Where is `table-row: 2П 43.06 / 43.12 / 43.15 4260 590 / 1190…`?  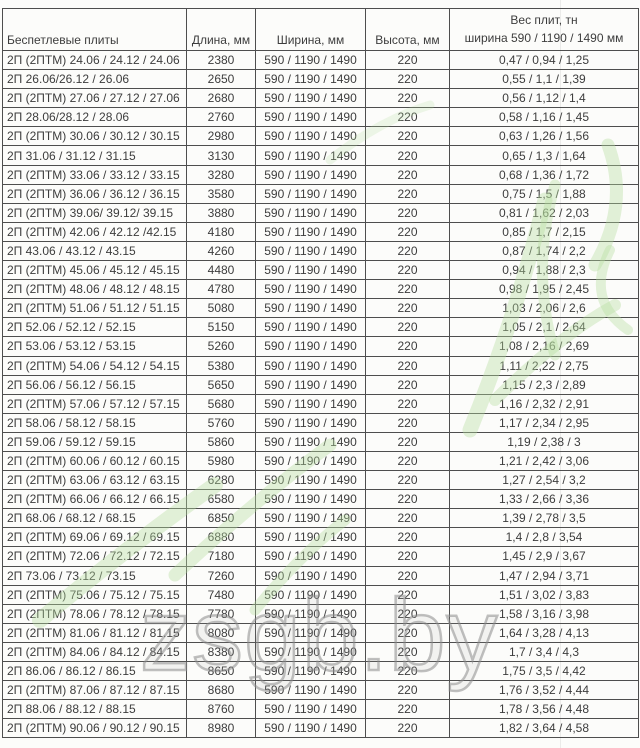 table-row: 2П 43.06 / 43.12 / 43.15 4260 590 / 1190… is located at coordinates (320, 251).